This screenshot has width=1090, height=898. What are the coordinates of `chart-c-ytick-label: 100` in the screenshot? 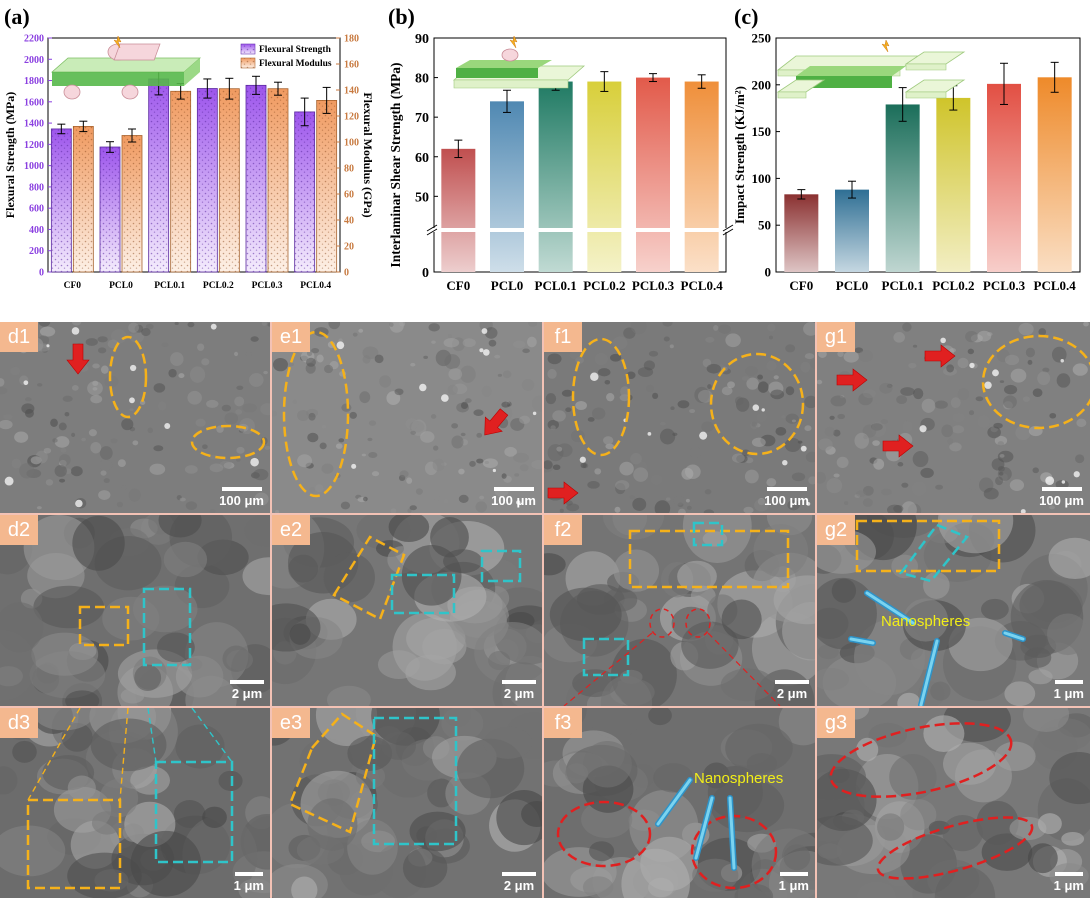 It's located at (762, 178).